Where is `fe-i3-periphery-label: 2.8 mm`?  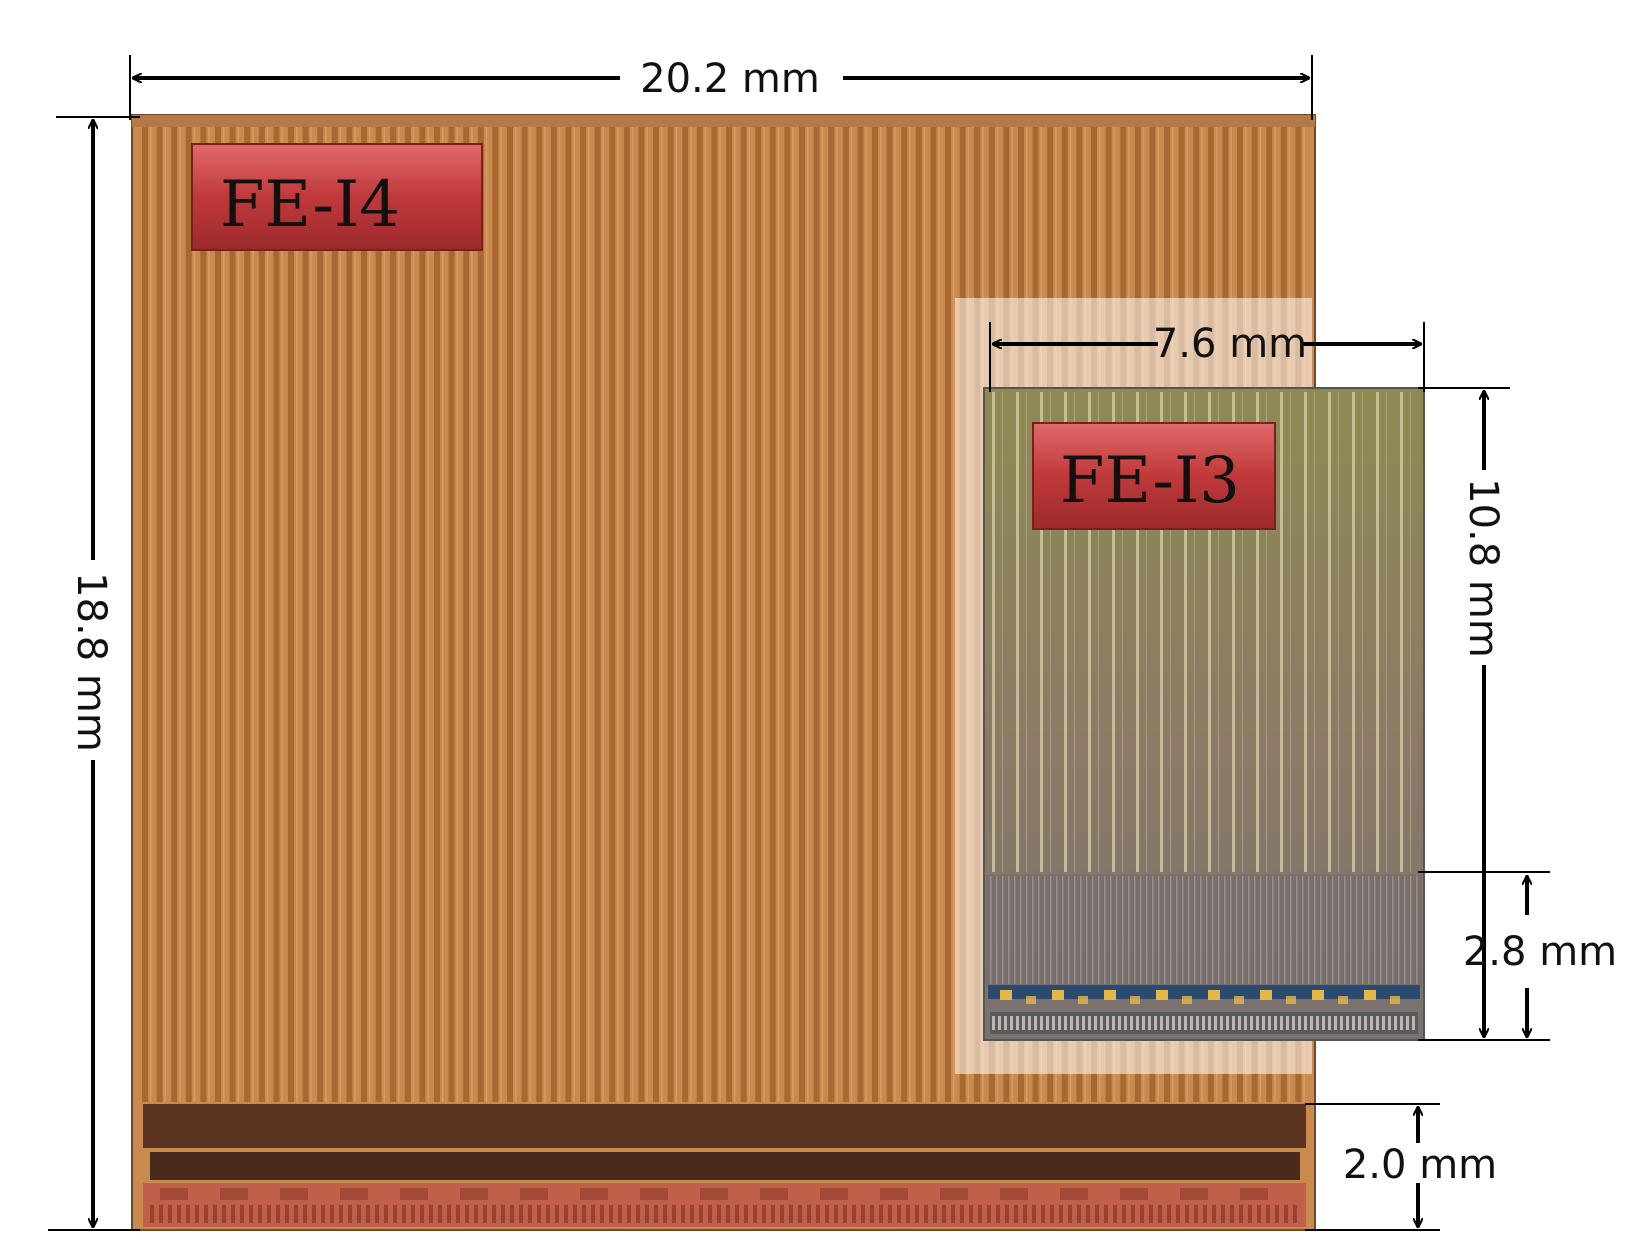
fe-i3-periphery-label: 2.8 mm is located at coordinates (1540, 952).